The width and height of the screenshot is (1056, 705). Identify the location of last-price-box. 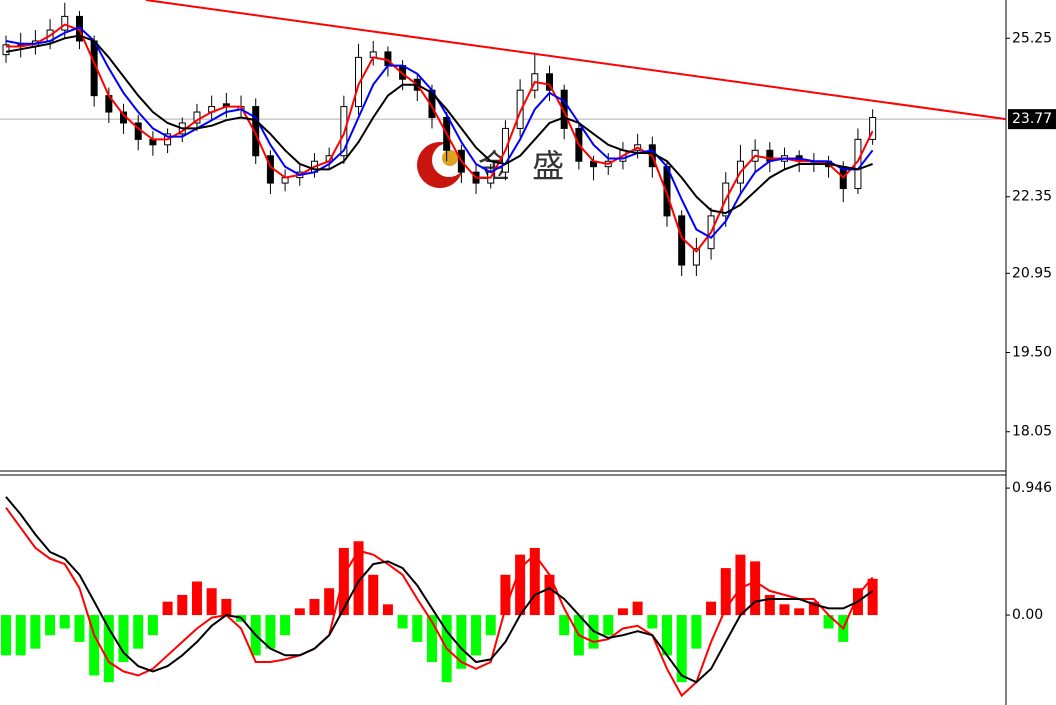
(1032, 119).